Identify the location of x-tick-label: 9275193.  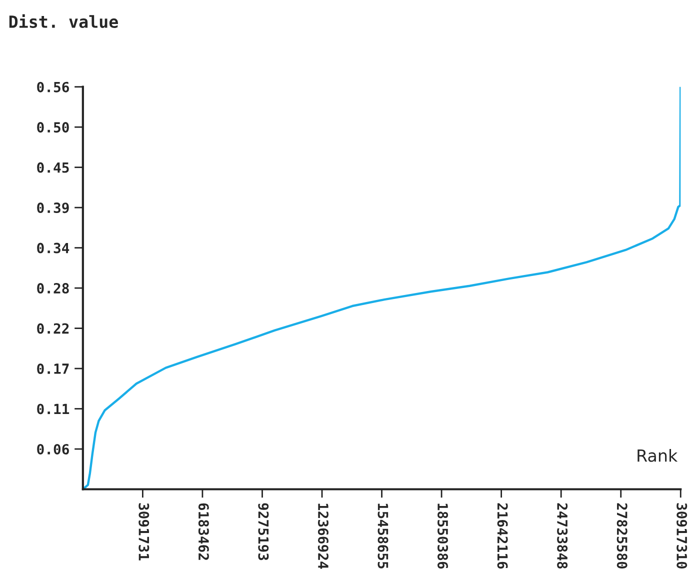
(263, 531).